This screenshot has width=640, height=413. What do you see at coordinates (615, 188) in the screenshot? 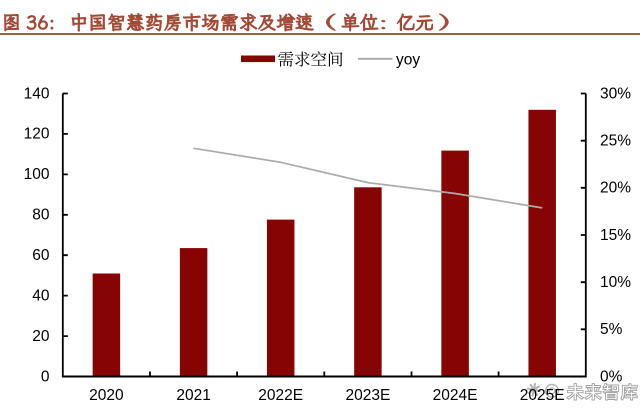
I see `svg-text: 20%` at bounding box center [615, 188].